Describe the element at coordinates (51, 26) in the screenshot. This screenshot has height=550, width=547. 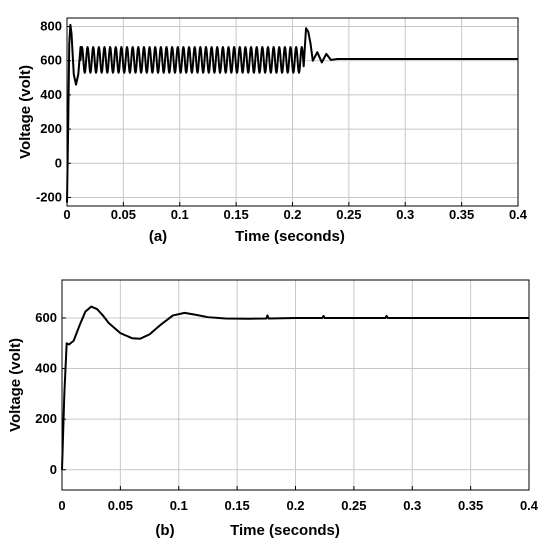
I see `y-tick-label: 800` at that location.